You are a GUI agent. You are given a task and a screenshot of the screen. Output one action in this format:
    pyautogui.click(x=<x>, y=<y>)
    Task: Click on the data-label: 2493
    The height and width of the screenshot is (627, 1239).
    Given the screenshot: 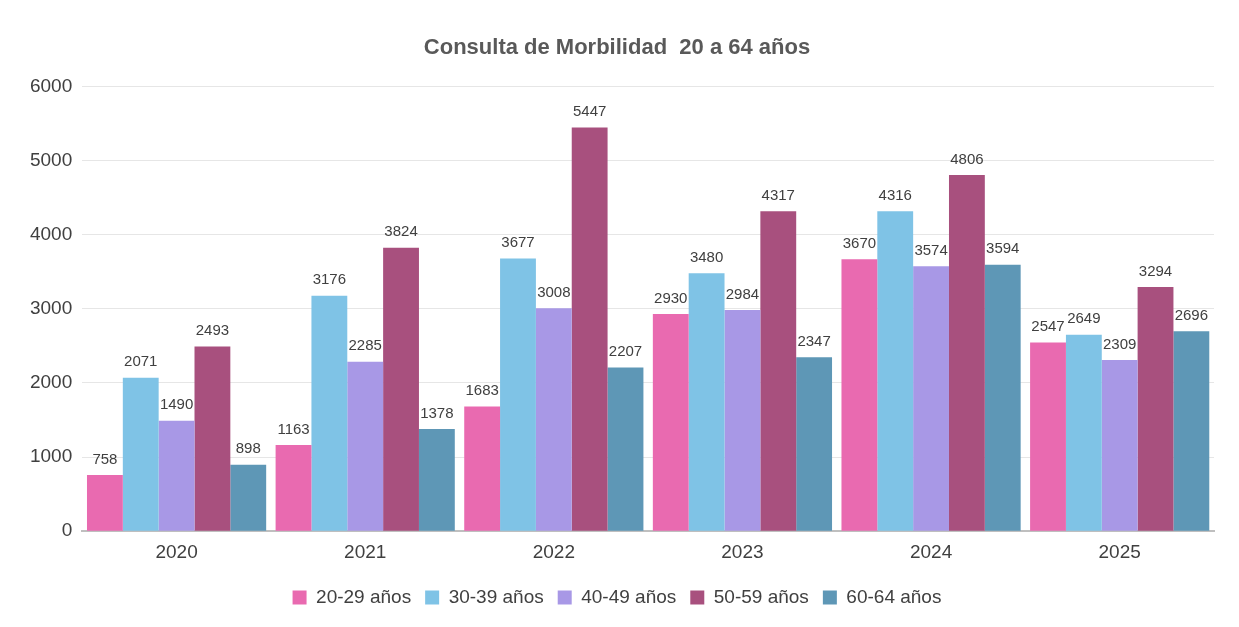 What is the action you would take?
    pyautogui.click(x=212, y=330)
    